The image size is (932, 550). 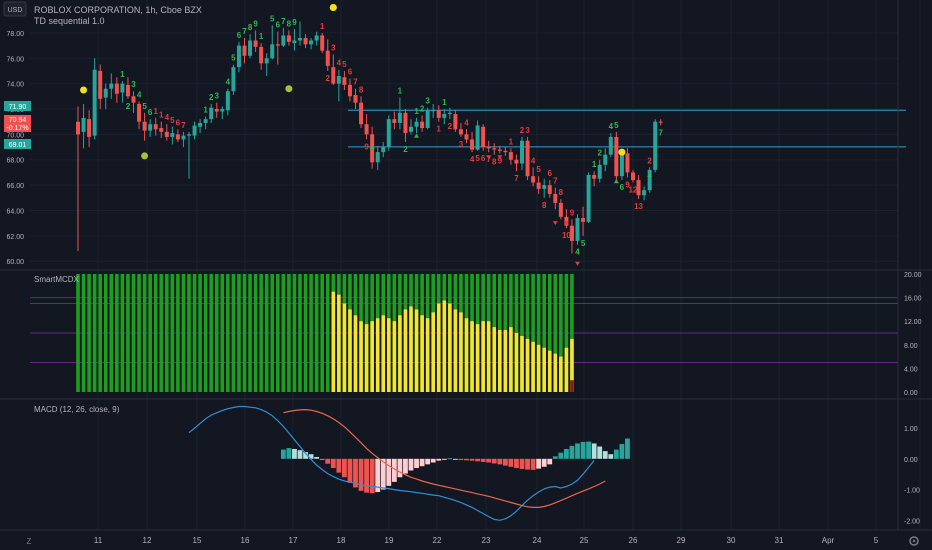 What do you see at coordinates (69, 21) in the screenshot?
I see `indicator-title: TD sequential 1.0` at bounding box center [69, 21].